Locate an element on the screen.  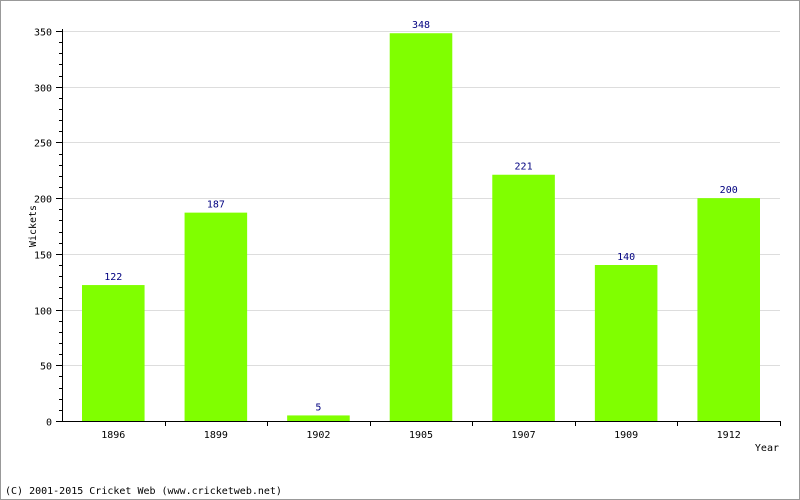
x-tick-label: 1905 is located at coordinates (421, 435).